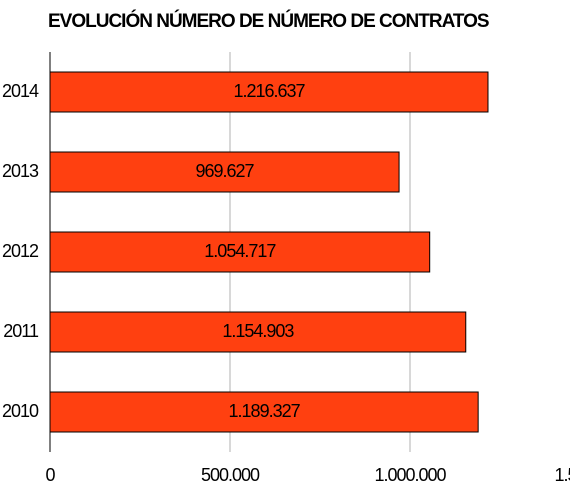 The height and width of the screenshot is (493, 570). I want to click on value-label: 1.154.903, so click(258, 331).